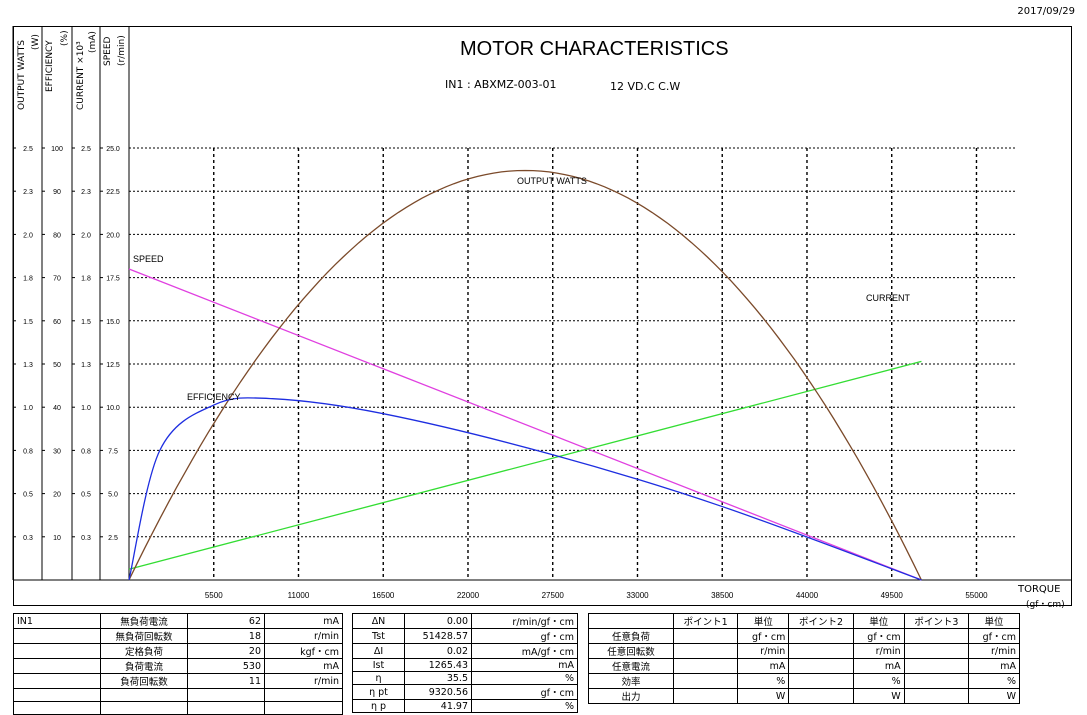 The image size is (1087, 715). What do you see at coordinates (378, 678) in the screenshot?
I see `param-label: η` at bounding box center [378, 678].